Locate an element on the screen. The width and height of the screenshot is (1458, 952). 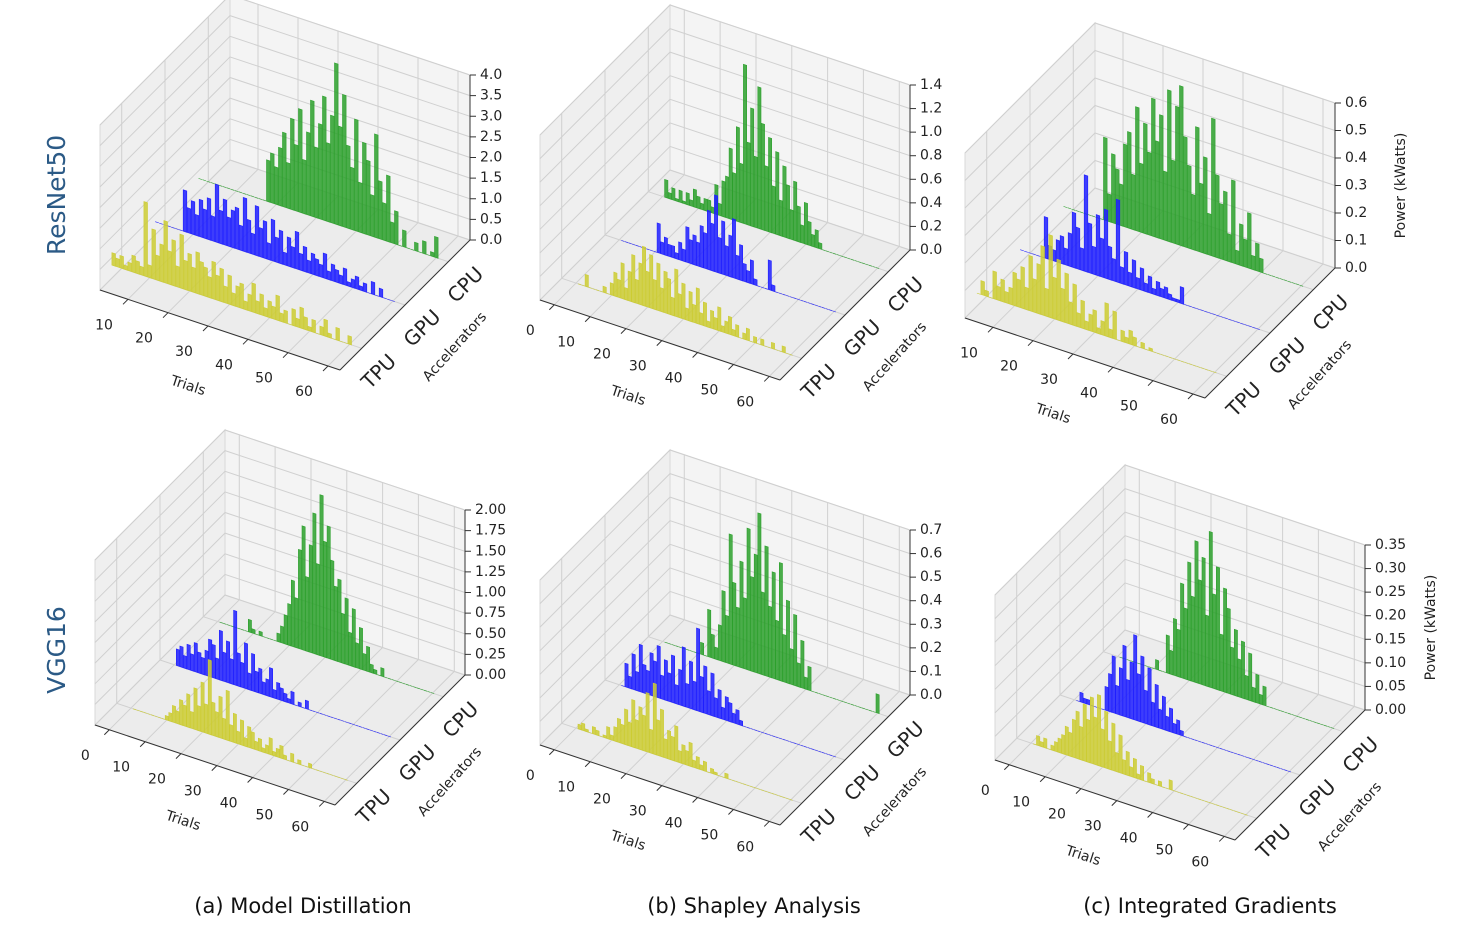
z-tick-label: 0.35 is located at coordinates (1390, 545).